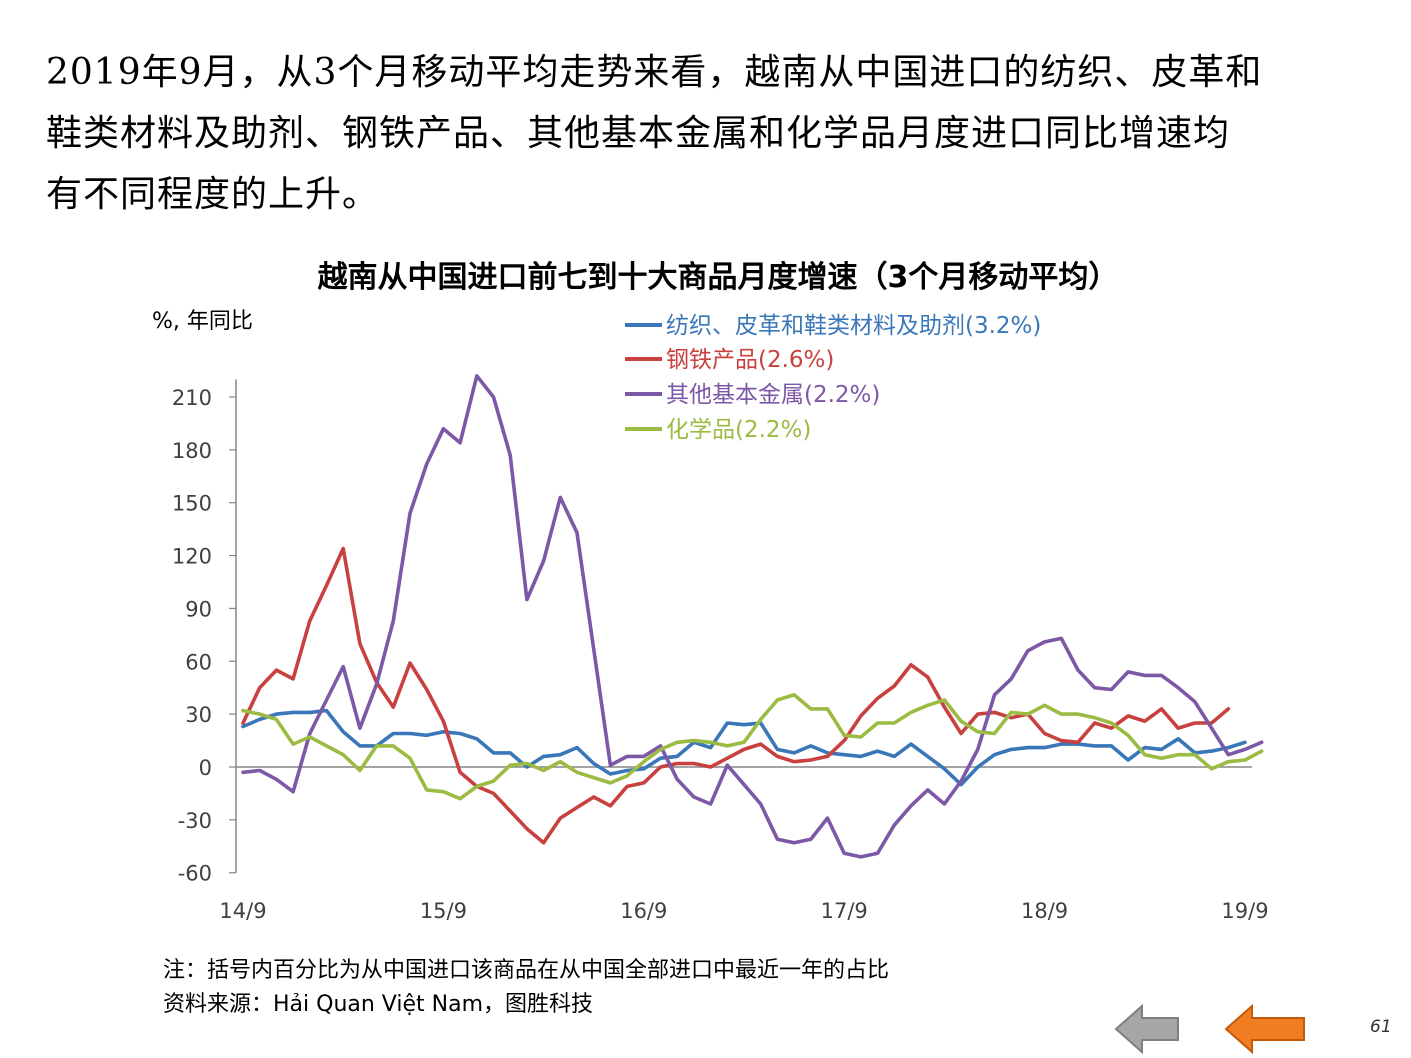 This screenshot has width=1411, height=1058. I want to click on x-tick-label: 17/9, so click(844, 911).